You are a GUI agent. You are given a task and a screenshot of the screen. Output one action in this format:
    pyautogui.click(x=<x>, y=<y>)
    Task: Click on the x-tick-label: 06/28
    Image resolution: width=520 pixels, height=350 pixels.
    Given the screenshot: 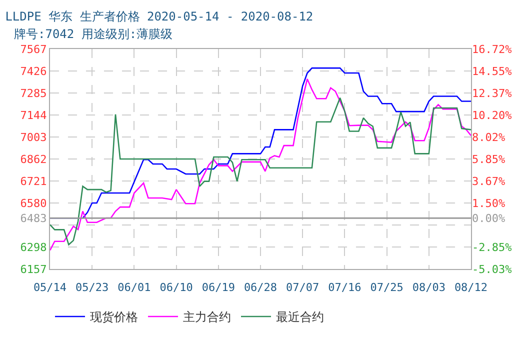 What is the action you would take?
    pyautogui.click(x=261, y=287)
    